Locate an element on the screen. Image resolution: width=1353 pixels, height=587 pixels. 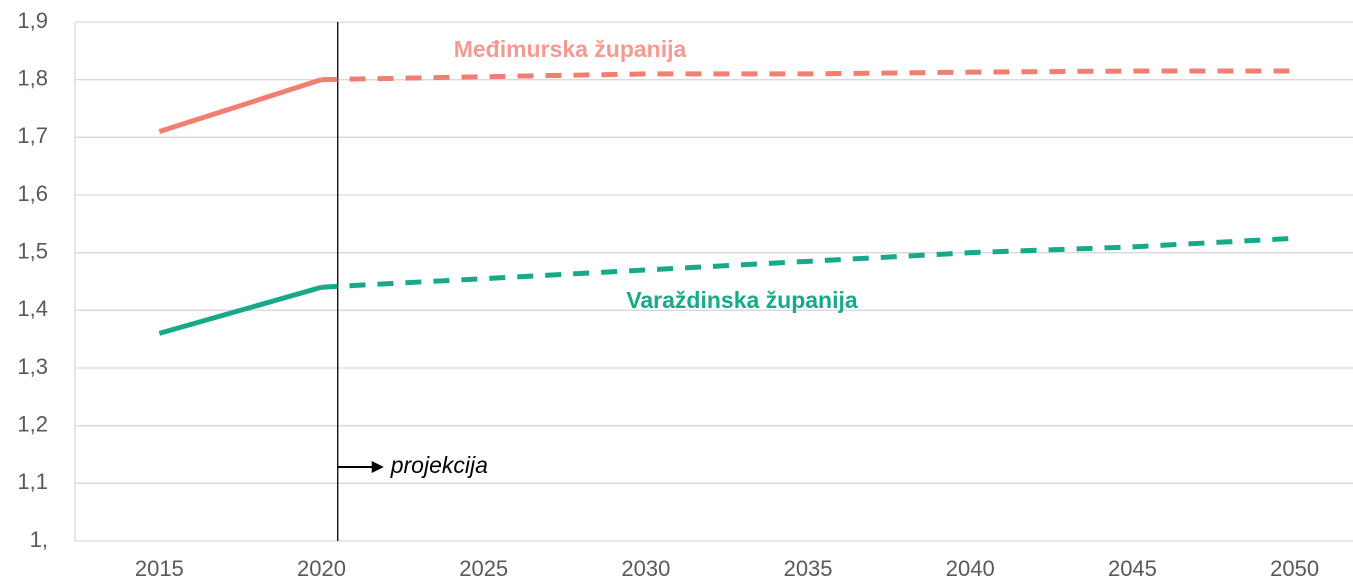
y-tick-label: 1,6 is located at coordinates (32, 193).